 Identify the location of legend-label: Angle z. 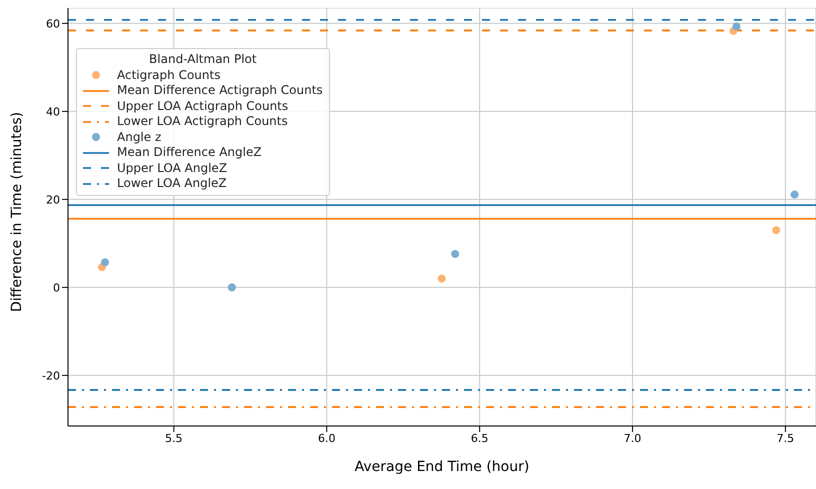
(139, 137).